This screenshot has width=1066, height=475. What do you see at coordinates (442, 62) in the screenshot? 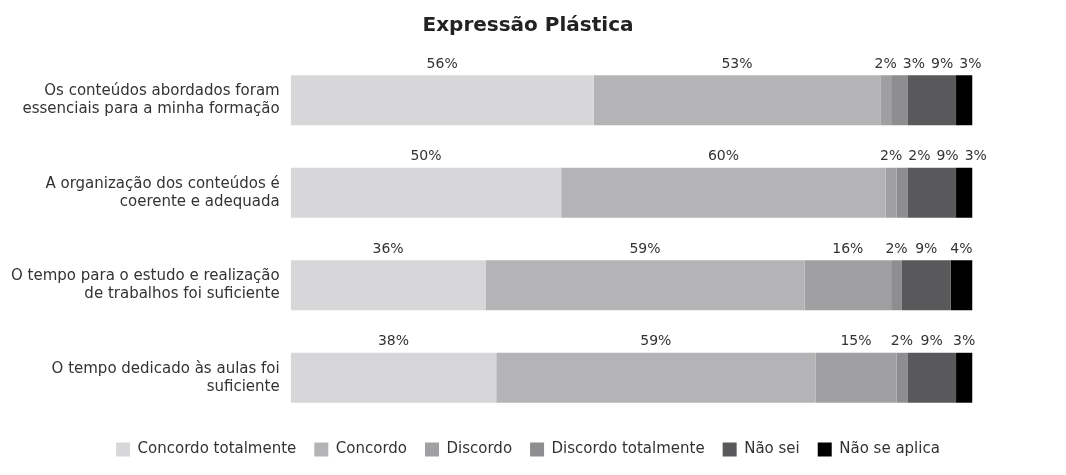
I see `data-label: 56%` at bounding box center [442, 62].